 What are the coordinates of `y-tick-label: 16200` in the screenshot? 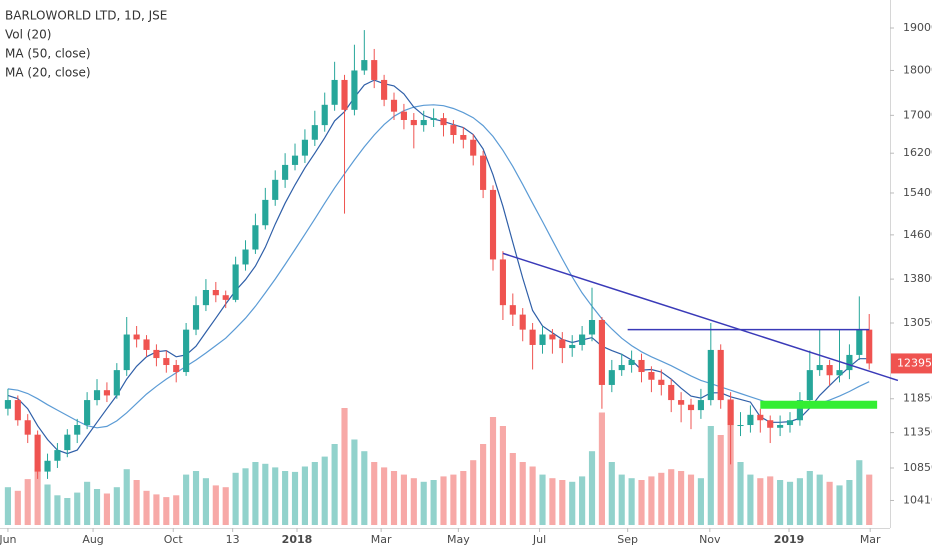 It's located at (917, 152).